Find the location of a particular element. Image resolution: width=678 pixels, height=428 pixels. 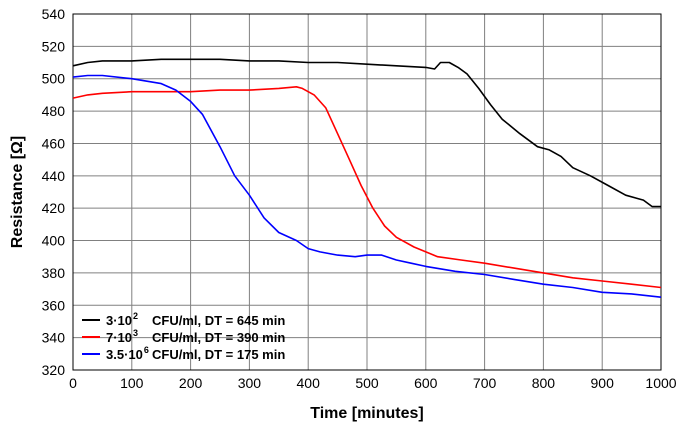

legend-label-text: CFU/ml, DT = 390 min is located at coordinates (218, 337).